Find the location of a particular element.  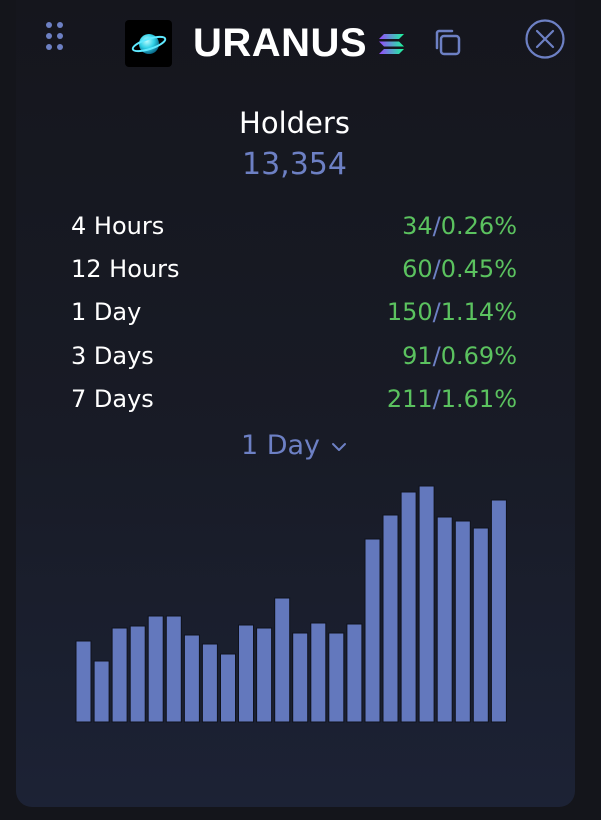

period-label: 12 Hours is located at coordinates (125, 268).